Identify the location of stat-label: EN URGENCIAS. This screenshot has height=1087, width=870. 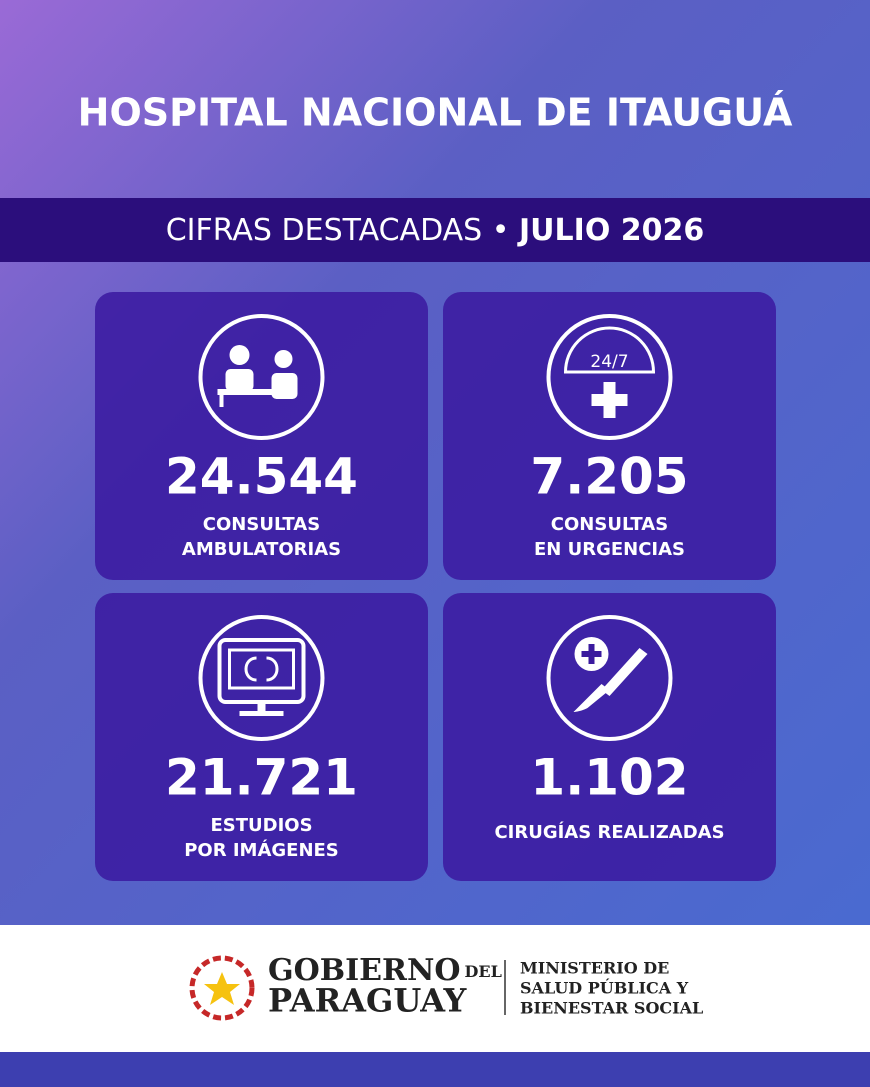
(609, 549).